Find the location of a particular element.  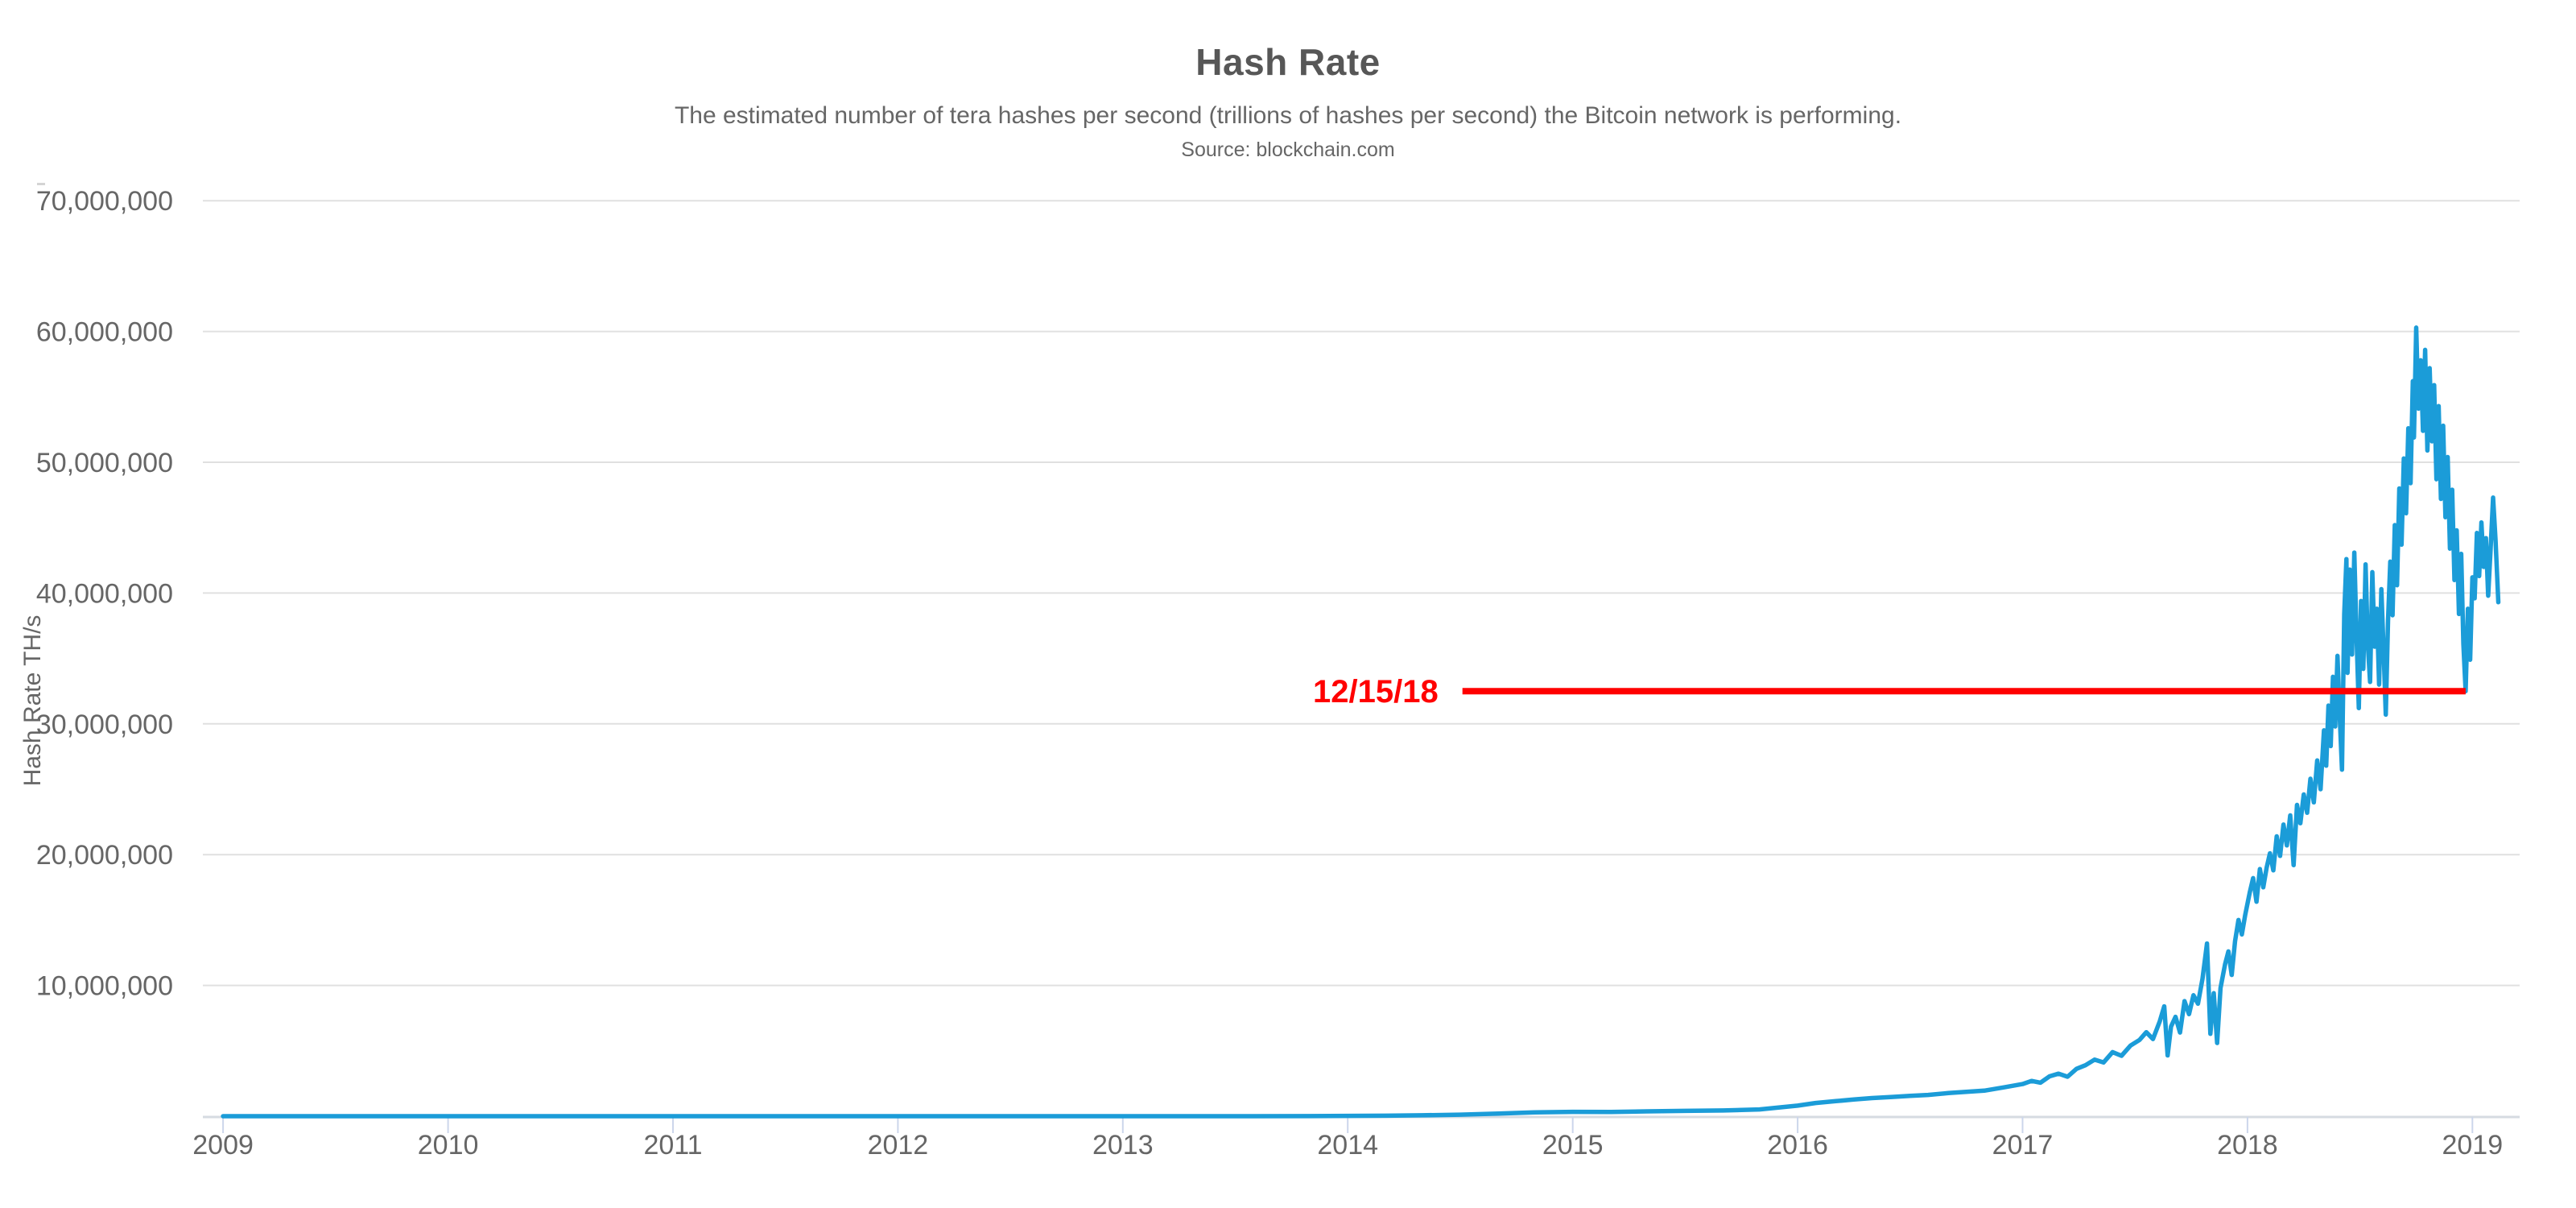

y-tick-label: 40,000,000 is located at coordinates (104, 593).